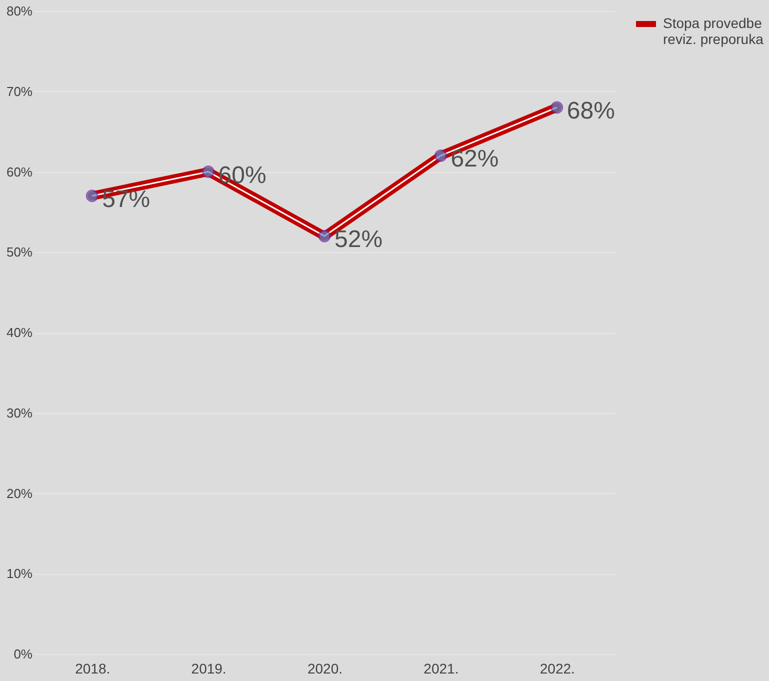 This screenshot has height=681, width=769. Describe the element at coordinates (19, 11) in the screenshot. I see `y-tick-label: 80%` at that location.